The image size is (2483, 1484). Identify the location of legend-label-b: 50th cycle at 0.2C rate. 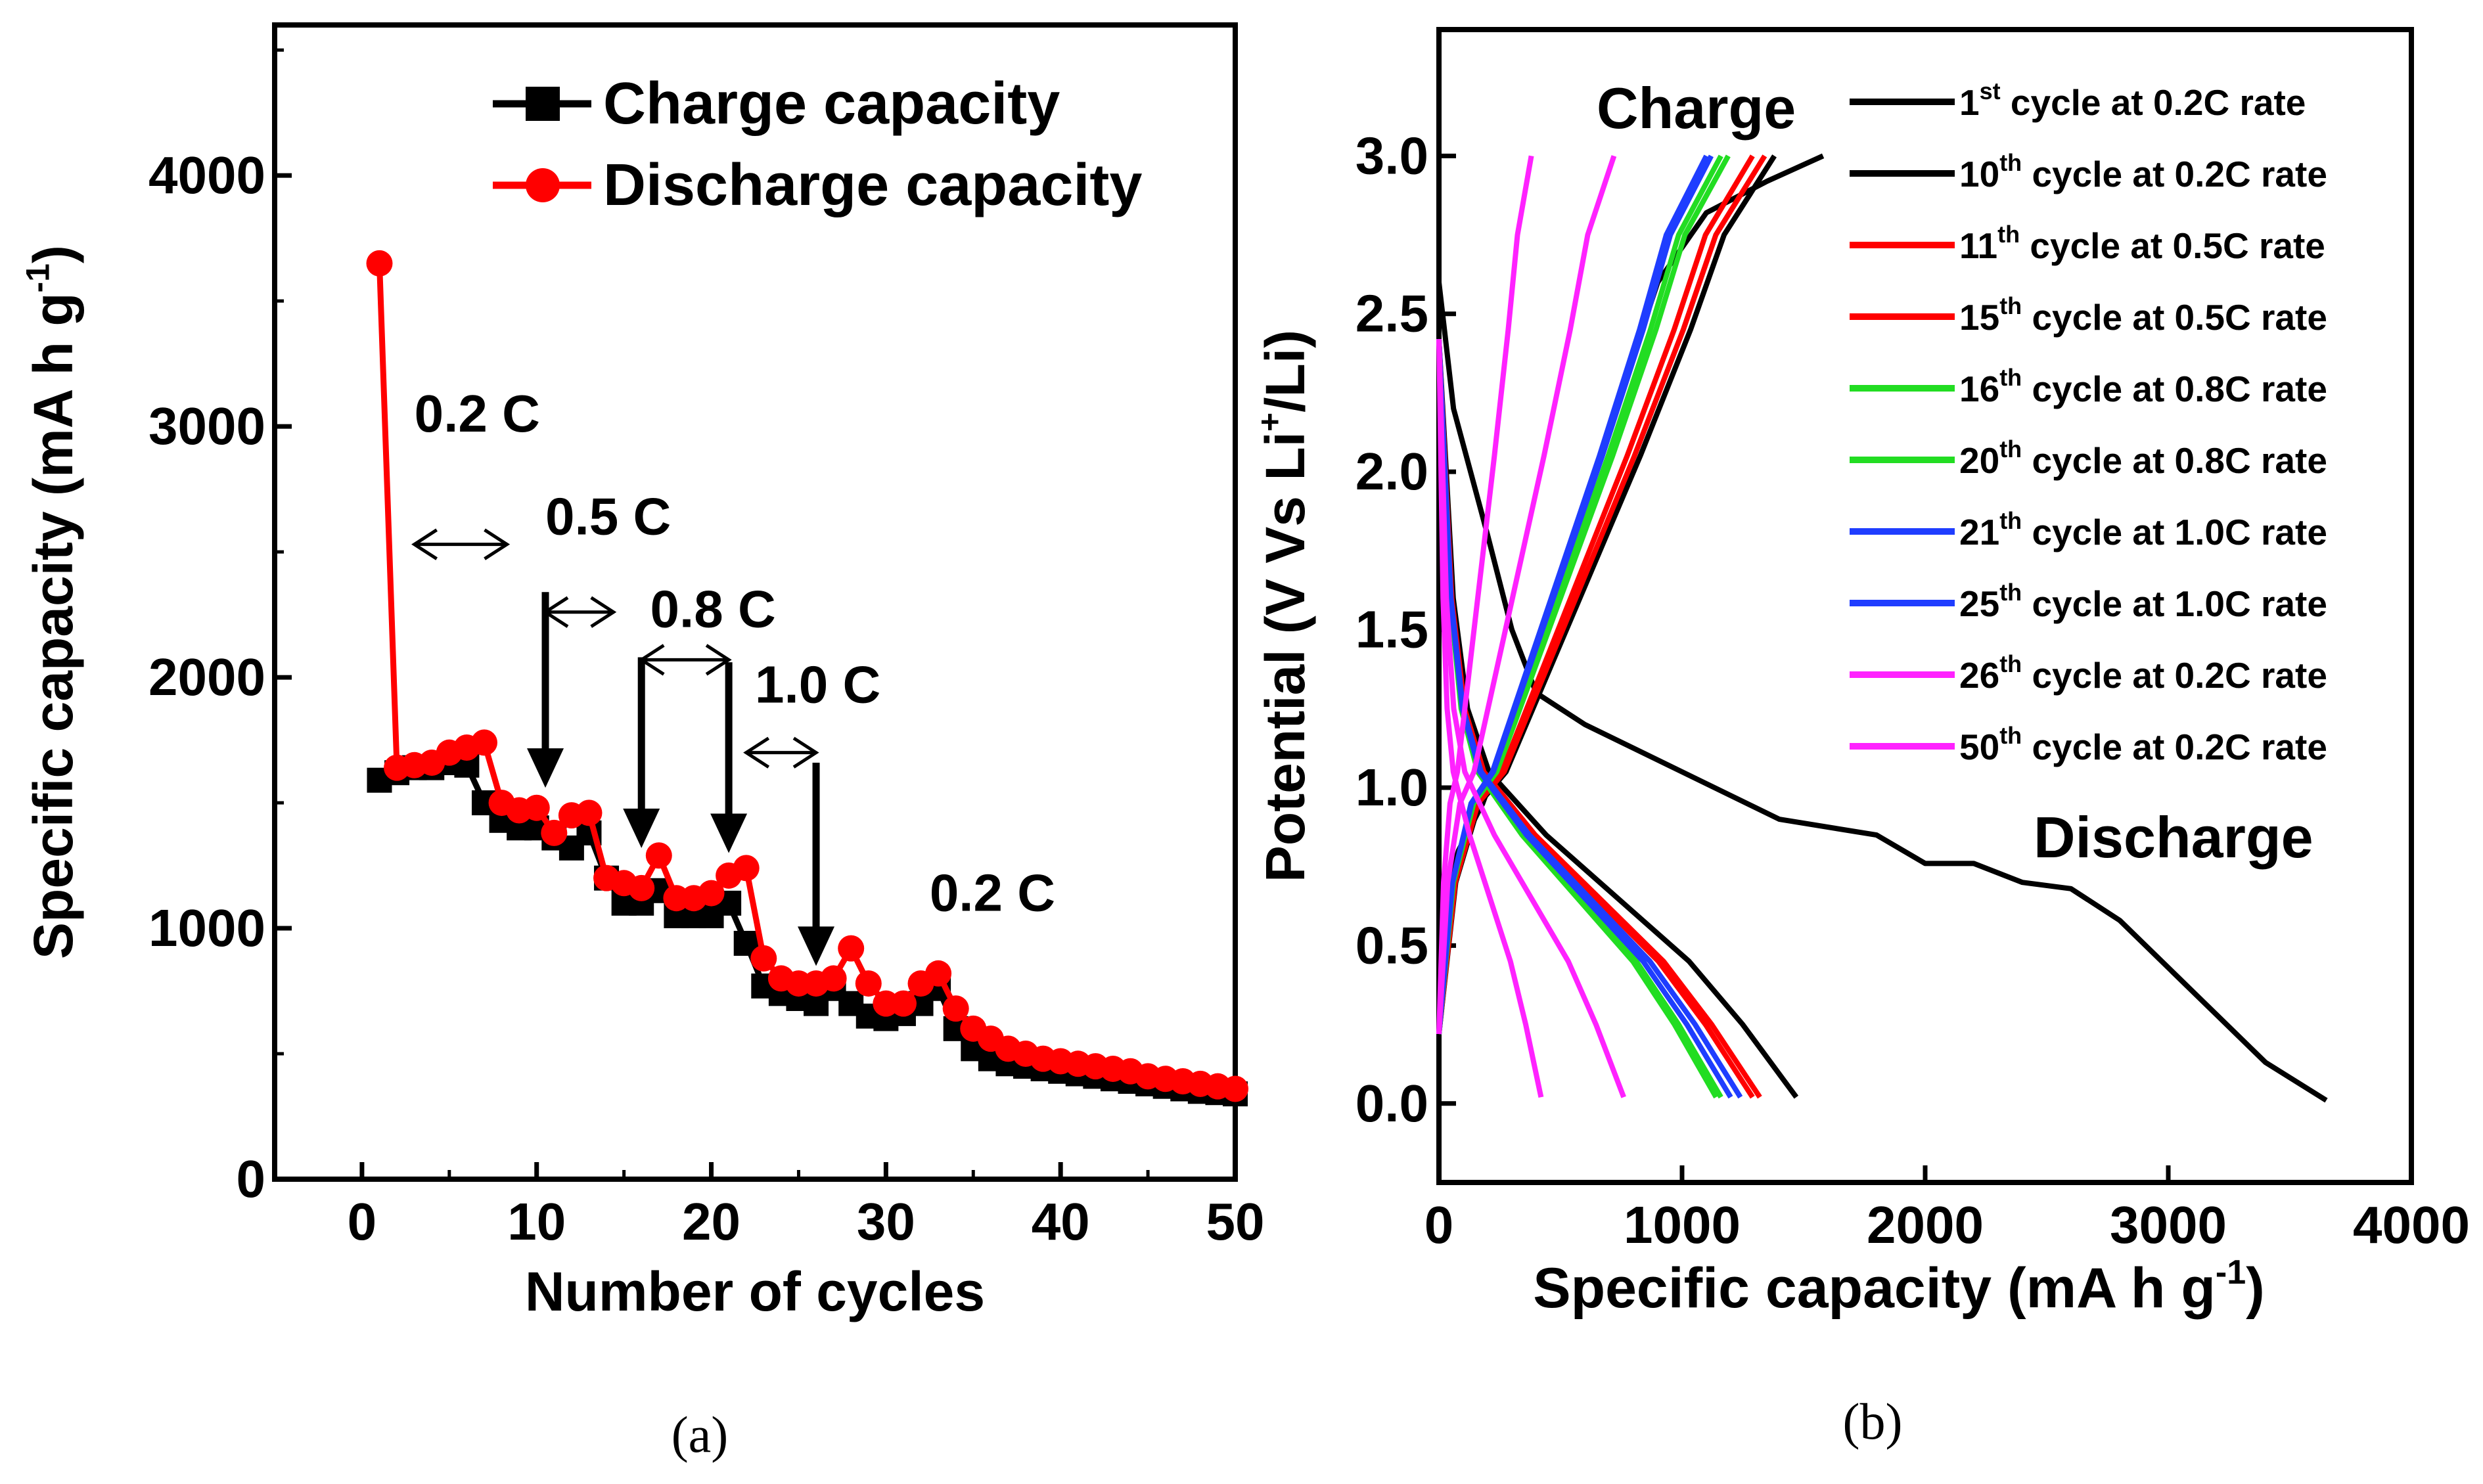
(2143, 744).